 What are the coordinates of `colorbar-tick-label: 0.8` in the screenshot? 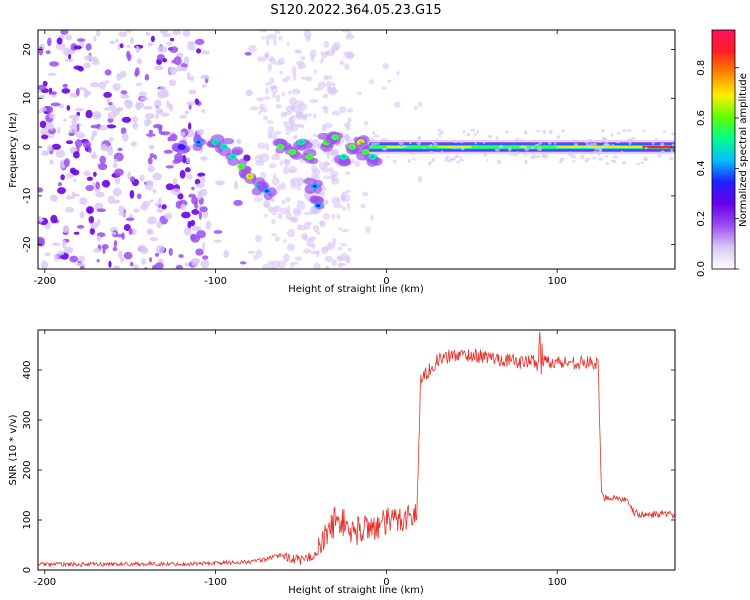 It's located at (701, 68).